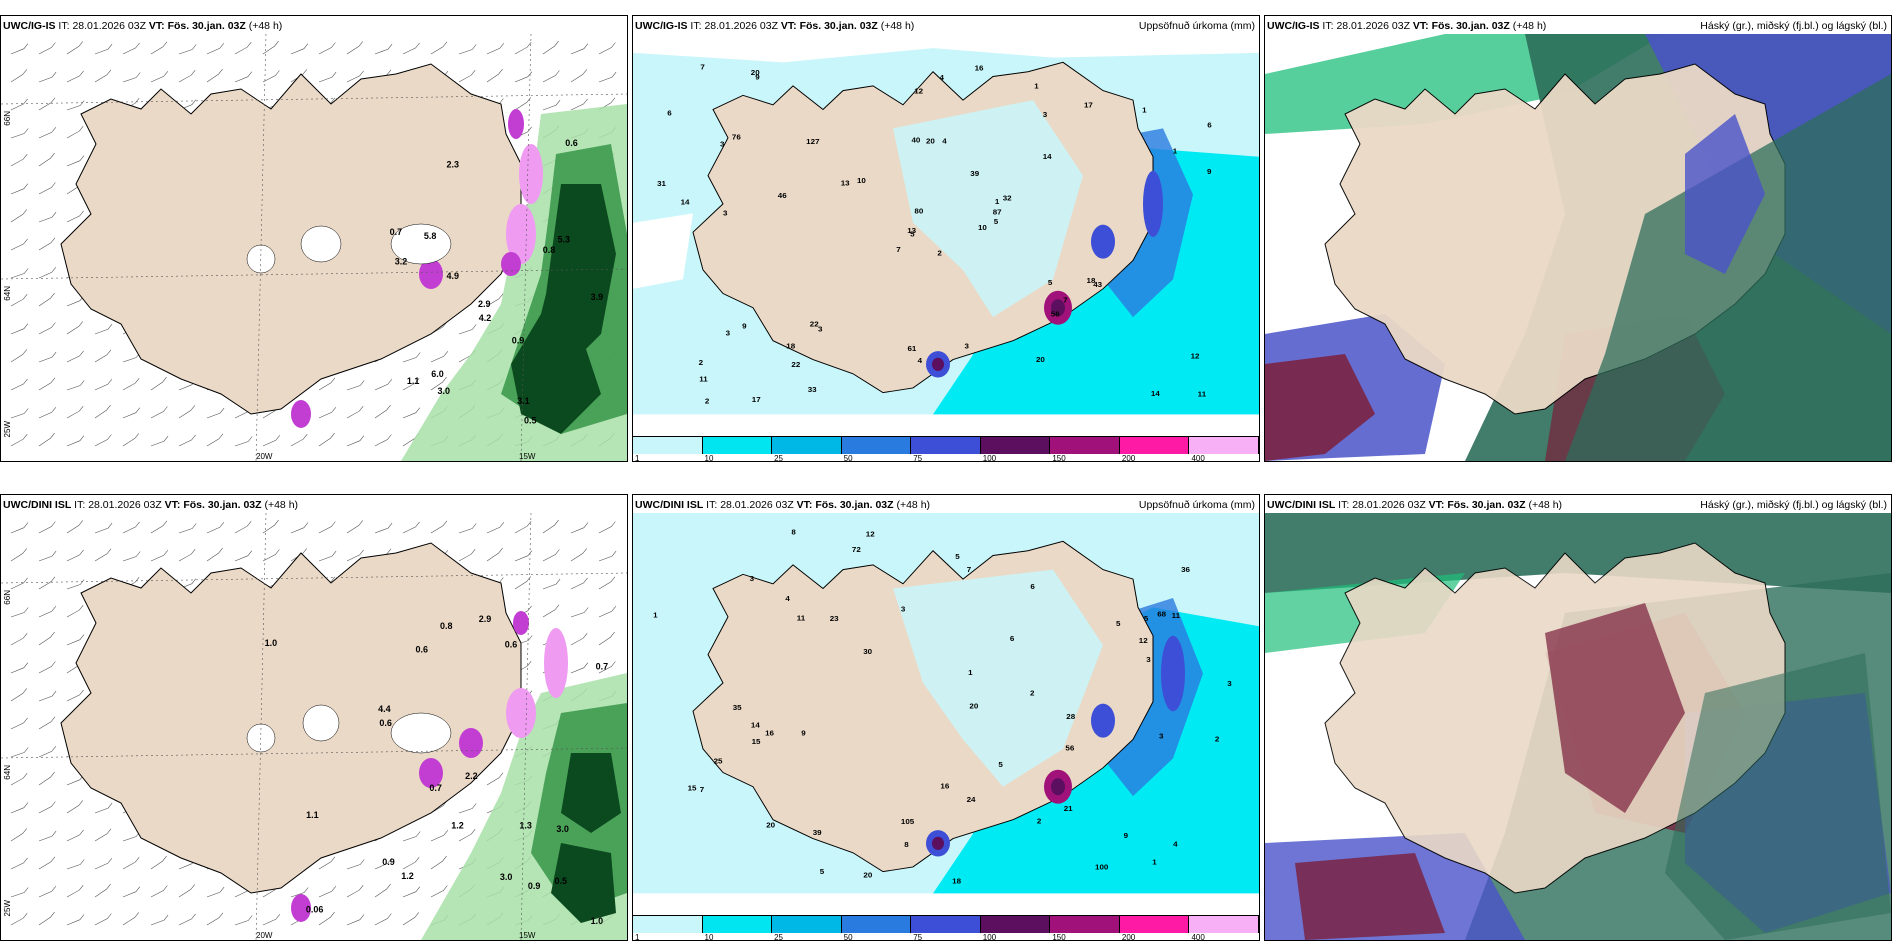  I want to click on vt-value: Fös. 30.jan. 03Z, so click(1470, 26).